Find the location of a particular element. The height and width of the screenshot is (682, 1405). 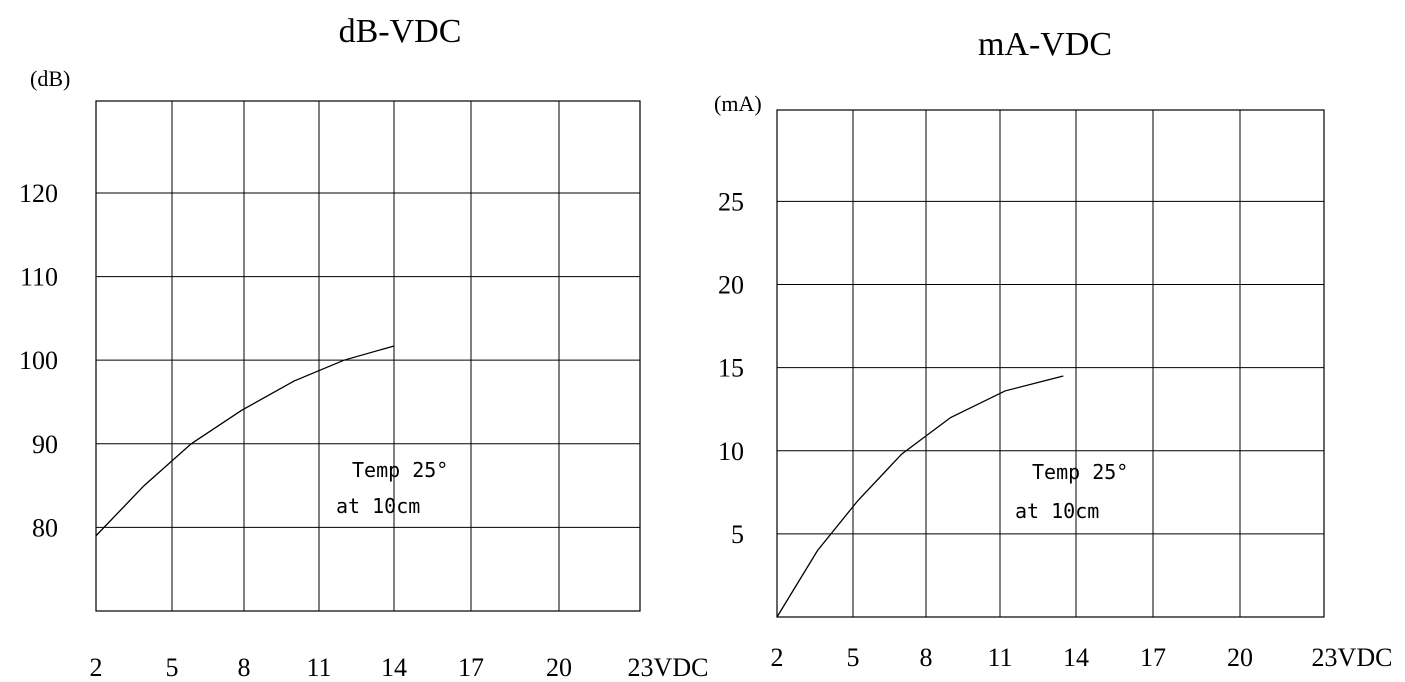

chart-title: dB-VDC is located at coordinates (400, 31).